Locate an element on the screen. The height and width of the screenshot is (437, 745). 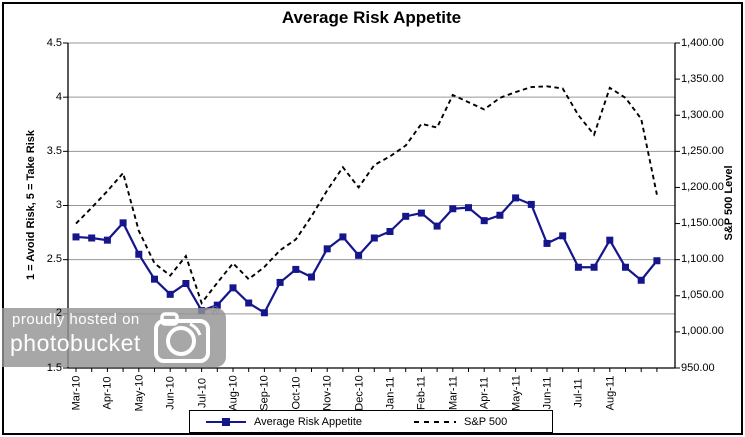
right-axis-tick-label: 1,350.00 is located at coordinates (702, 78).